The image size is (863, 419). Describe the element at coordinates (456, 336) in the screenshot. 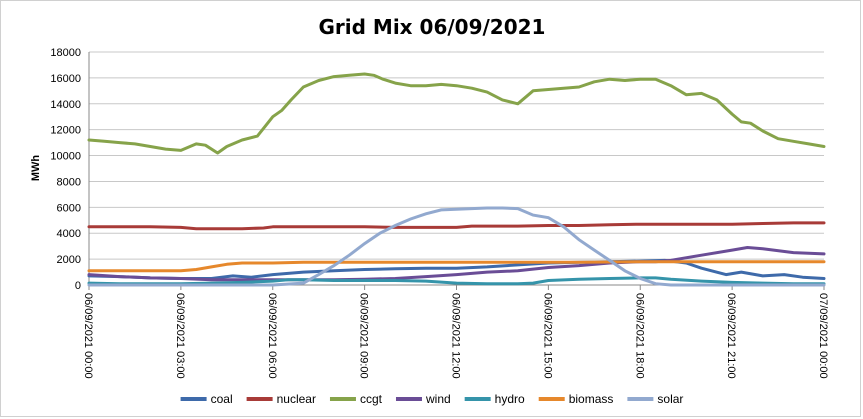

I see `x-tick-label: 06/09/2021 12:00` at that location.